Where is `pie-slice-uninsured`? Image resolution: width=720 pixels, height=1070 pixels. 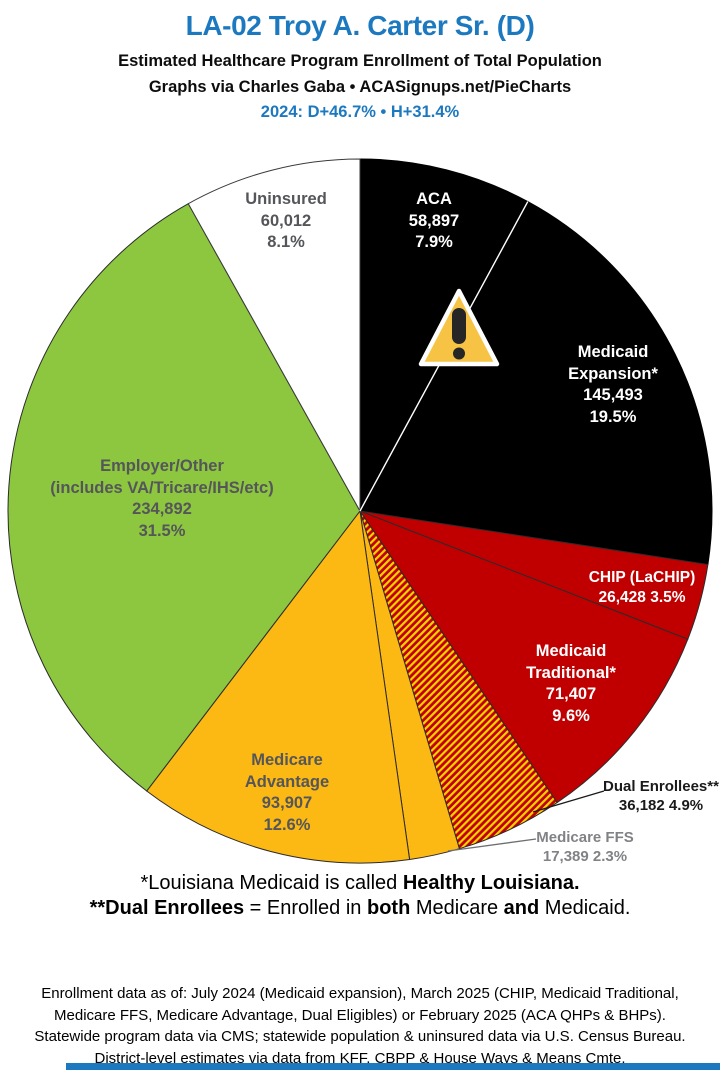
pie-slice-uninsured is located at coordinates (274, 335).